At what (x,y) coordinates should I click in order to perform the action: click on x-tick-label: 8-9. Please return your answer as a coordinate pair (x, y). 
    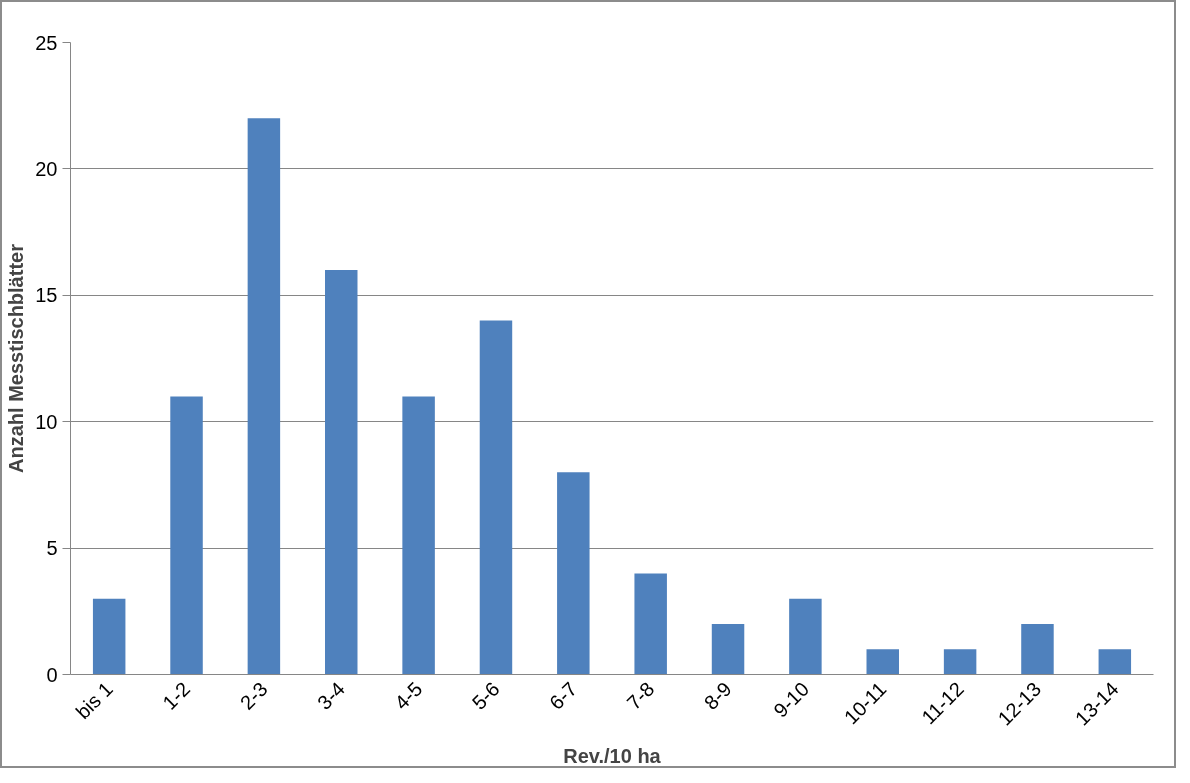
    Looking at the image, I should click on (717, 695).